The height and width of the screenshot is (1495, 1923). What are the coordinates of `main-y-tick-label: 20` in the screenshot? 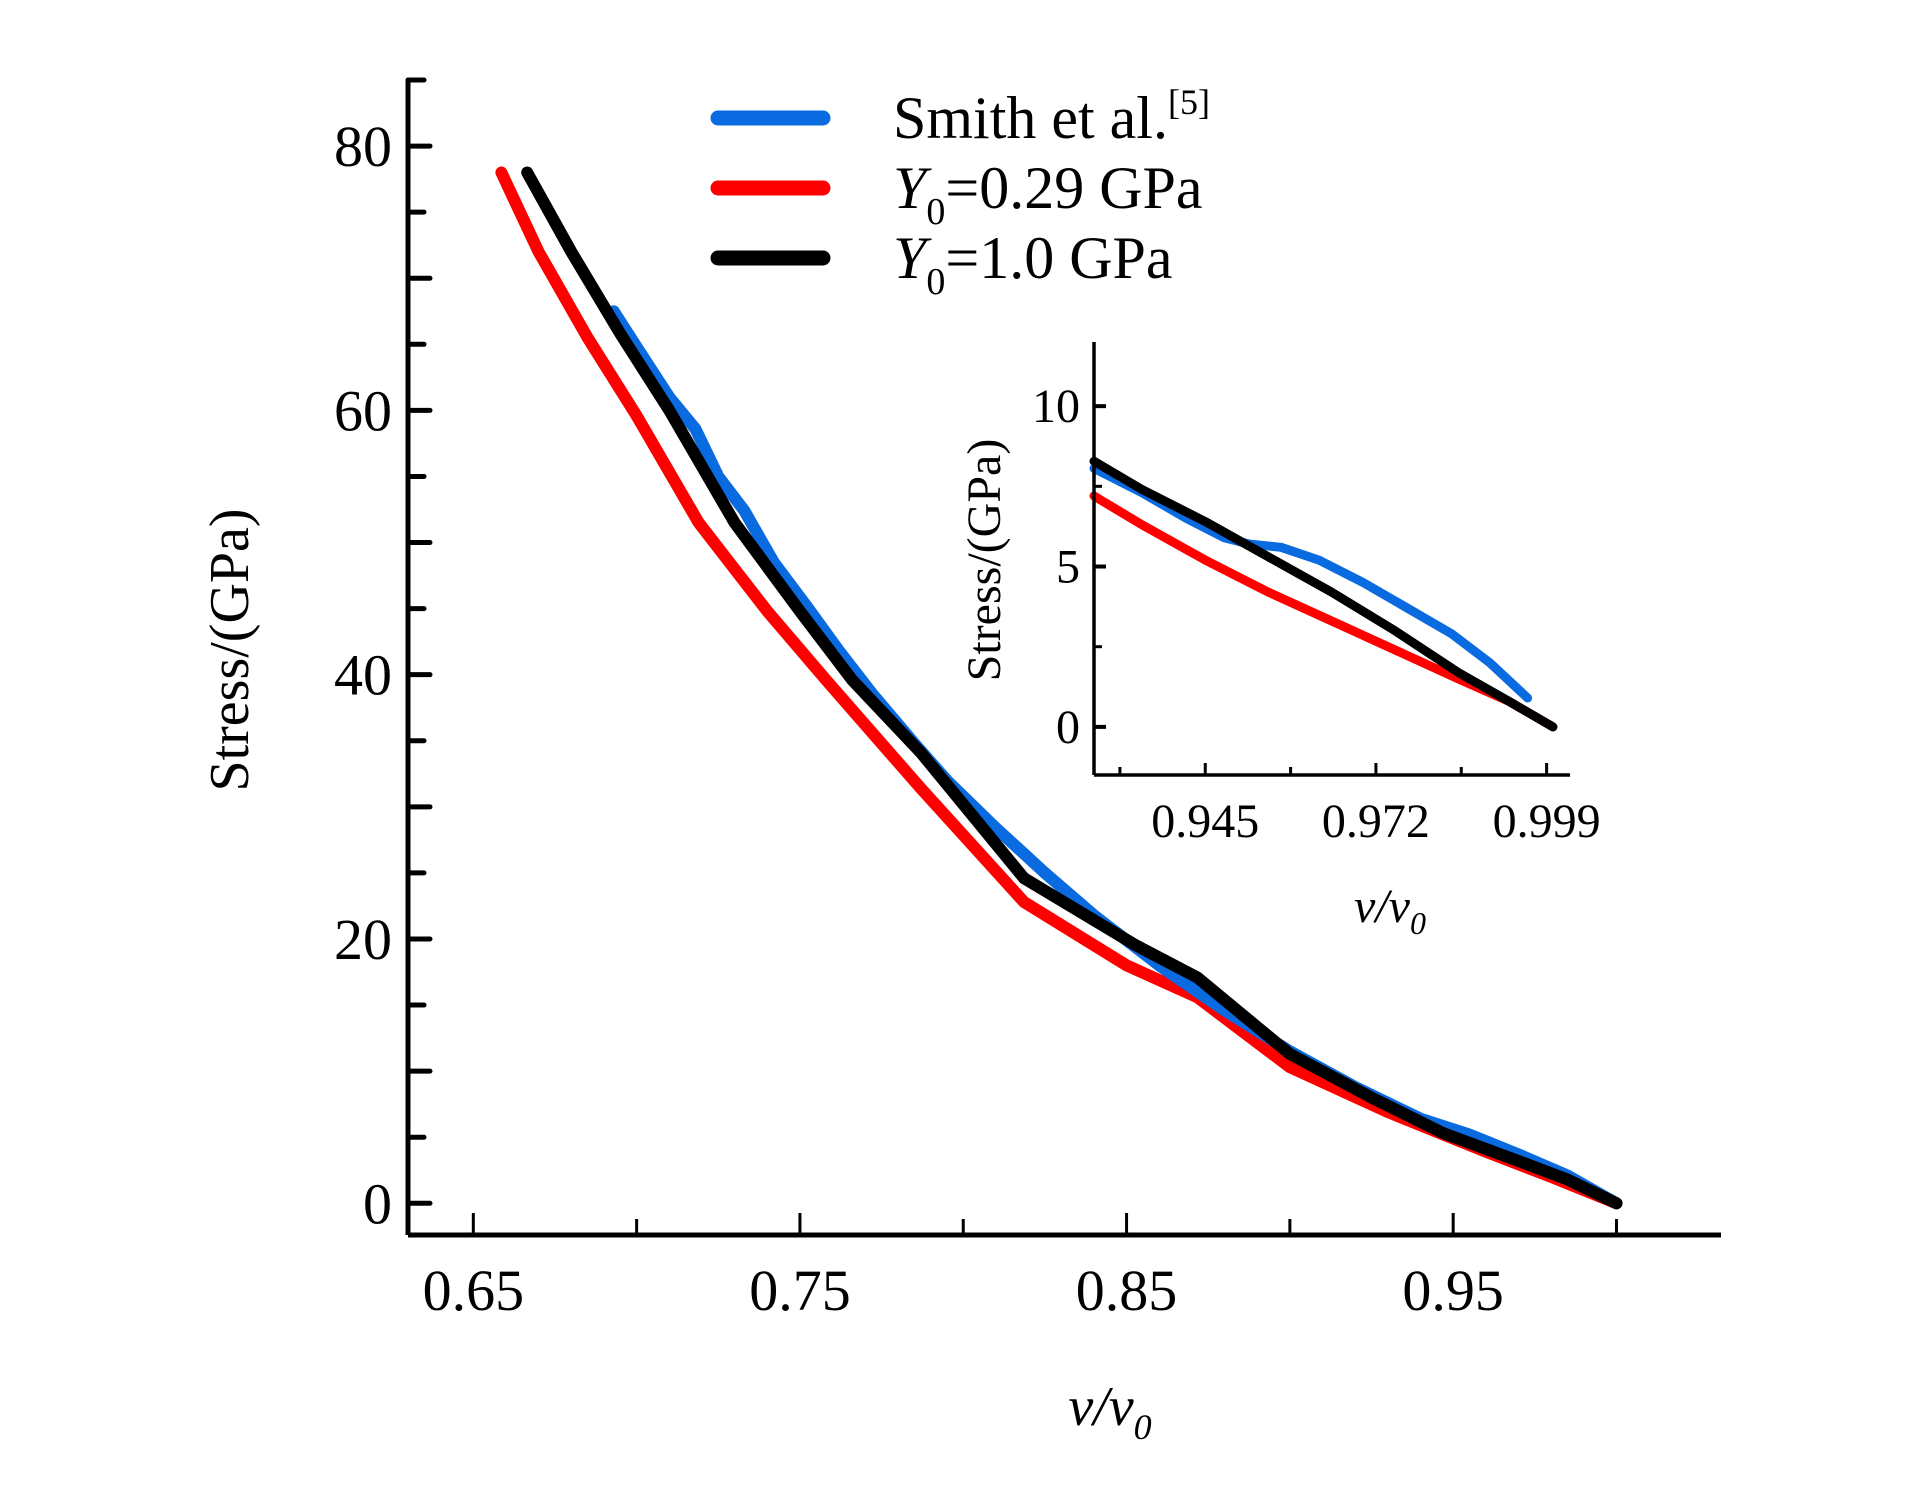 It's located at (363, 939).